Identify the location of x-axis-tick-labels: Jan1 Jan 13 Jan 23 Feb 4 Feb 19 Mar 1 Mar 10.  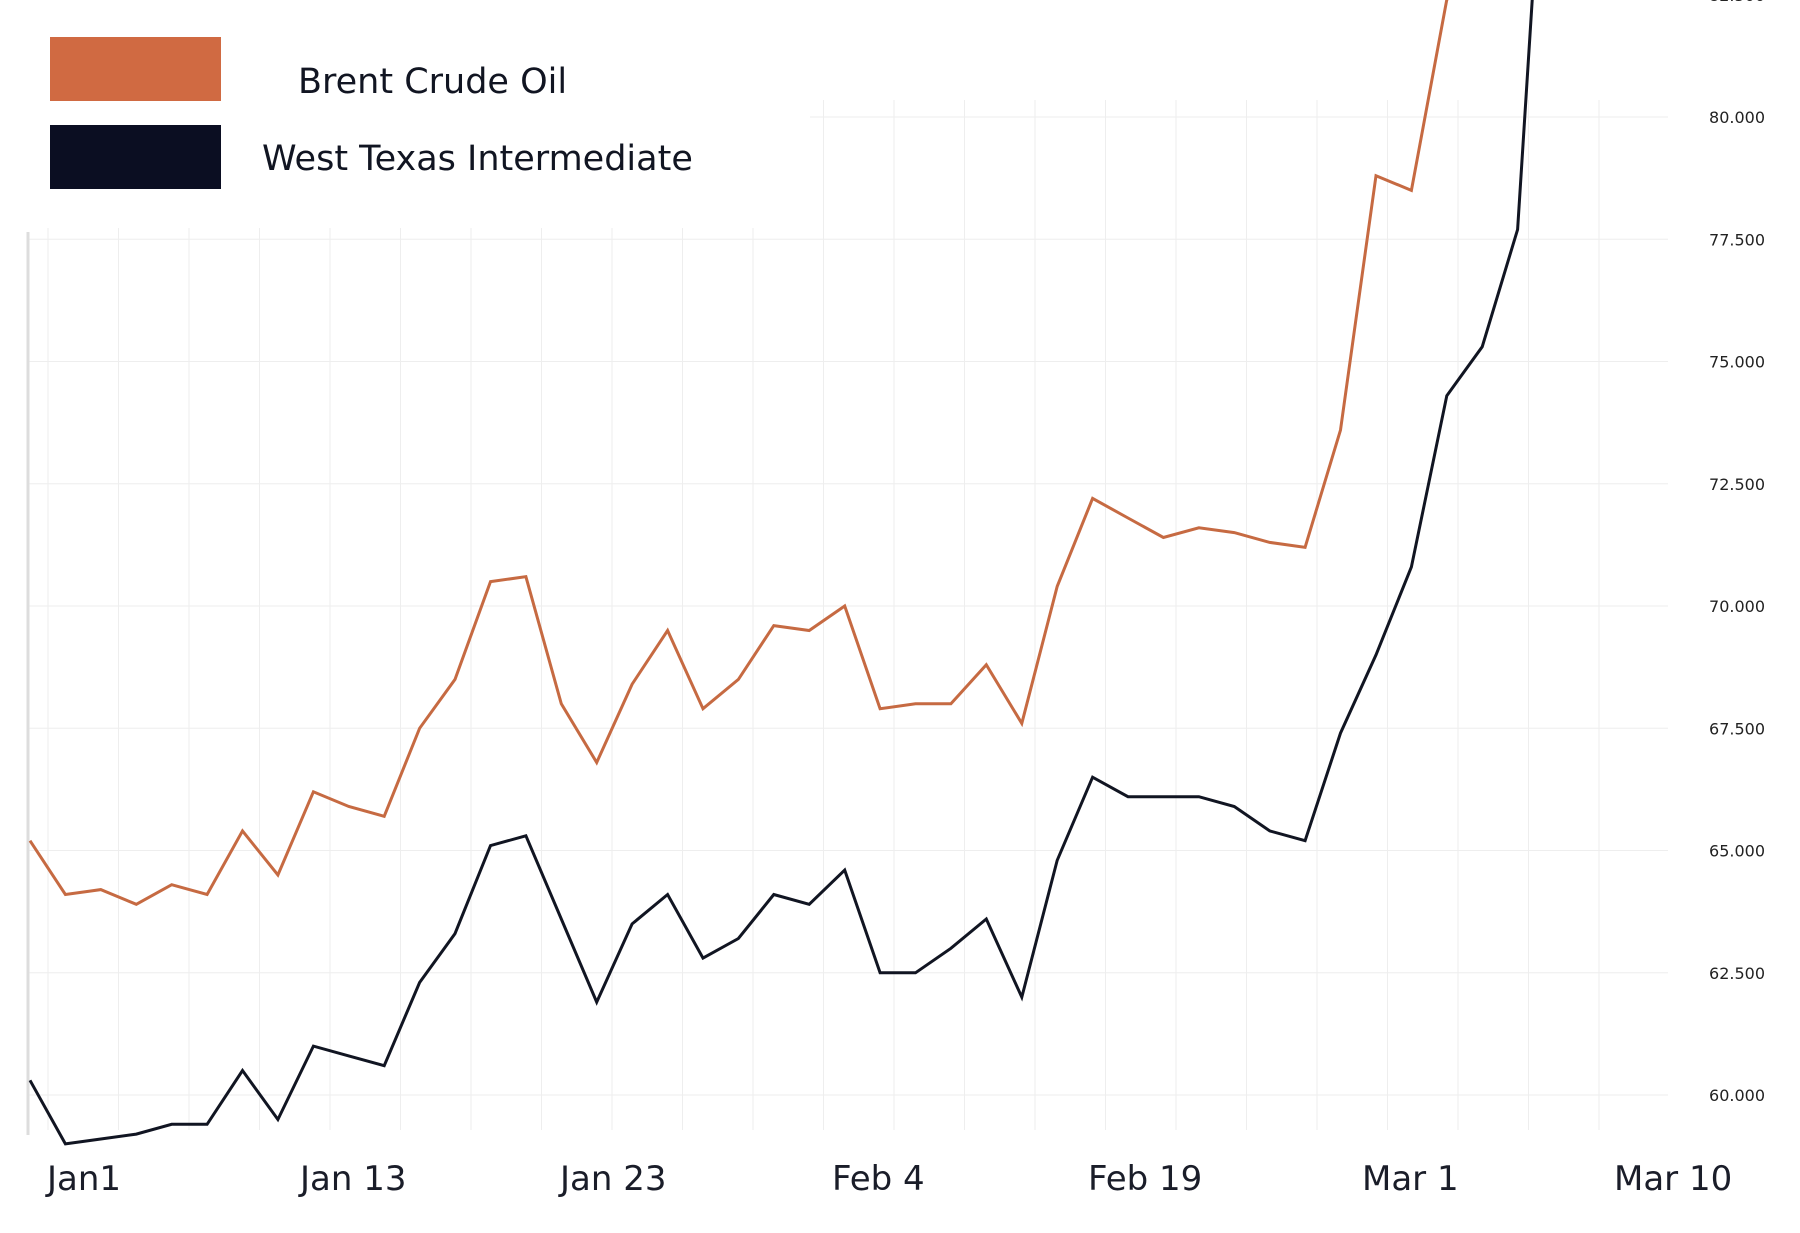
(888, 1179).